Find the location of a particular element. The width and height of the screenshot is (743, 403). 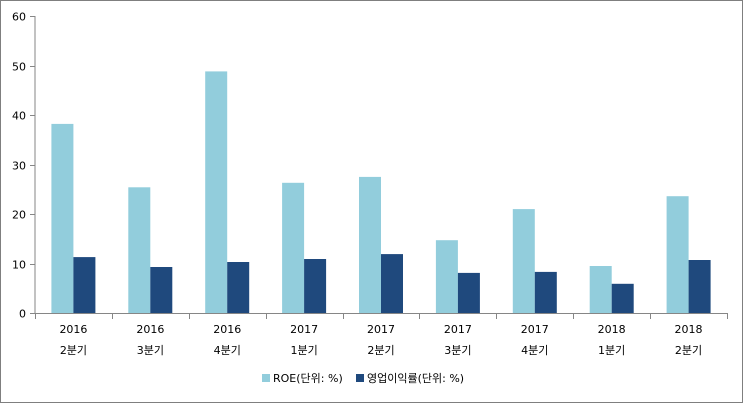

y-tick-label: 20 is located at coordinates (19, 215).